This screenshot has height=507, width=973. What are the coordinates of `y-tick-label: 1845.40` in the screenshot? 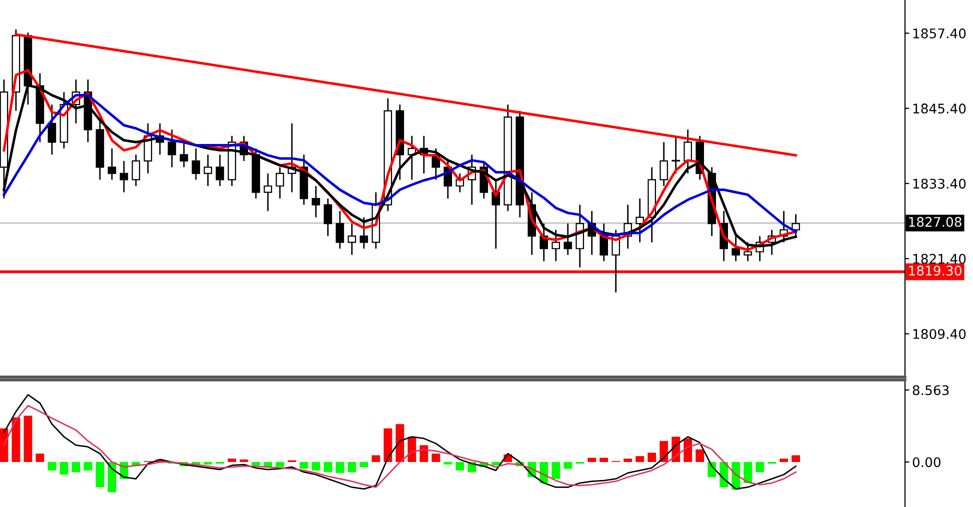 It's located at (939, 109).